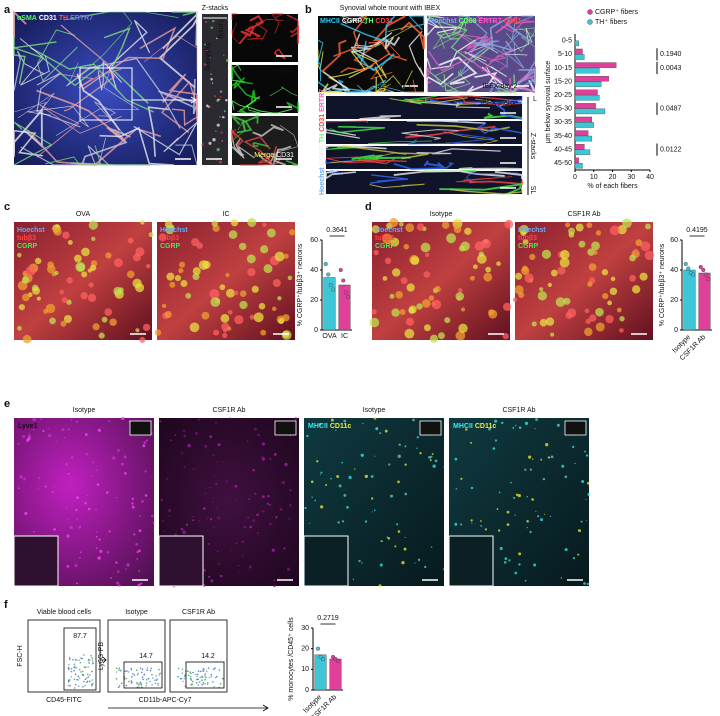 The height and width of the screenshot is (716, 720). Describe the element at coordinates (328, 274) in the screenshot. I see `point` at that location.